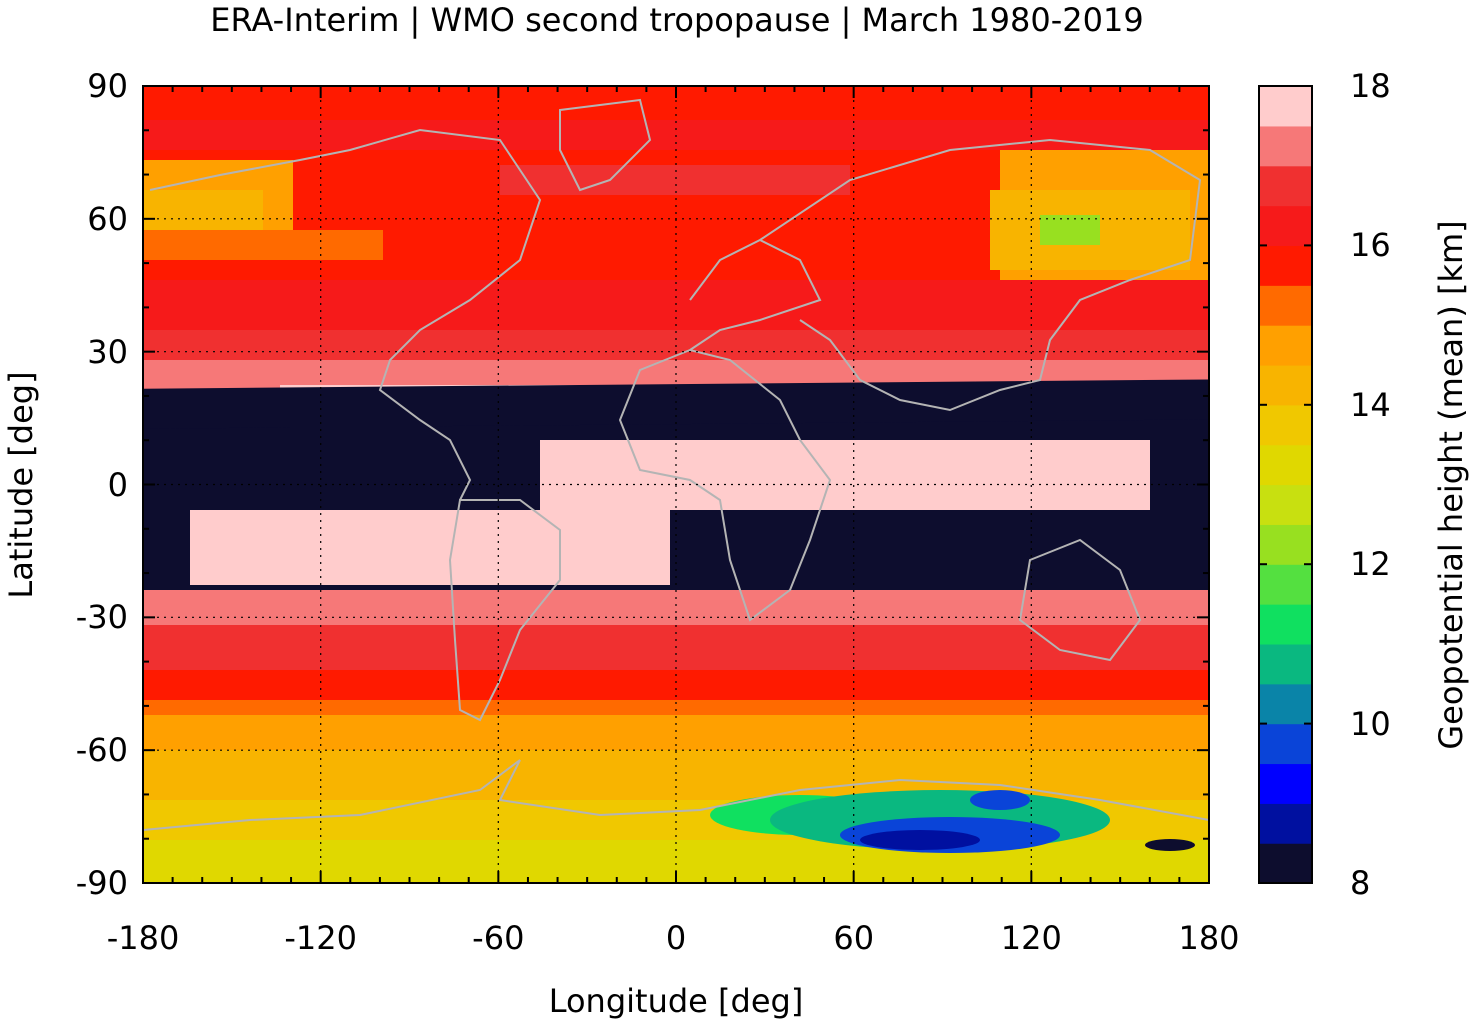  What do you see at coordinates (676, 1001) in the screenshot?
I see `x-axis-label: Longitude [deg]` at bounding box center [676, 1001].